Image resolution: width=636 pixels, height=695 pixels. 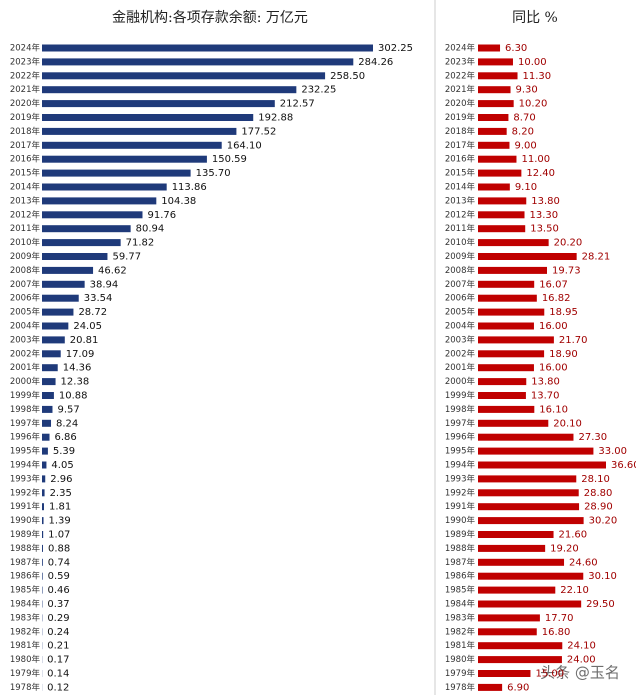 I want to click on value-label: 71.82, so click(x=140, y=243).